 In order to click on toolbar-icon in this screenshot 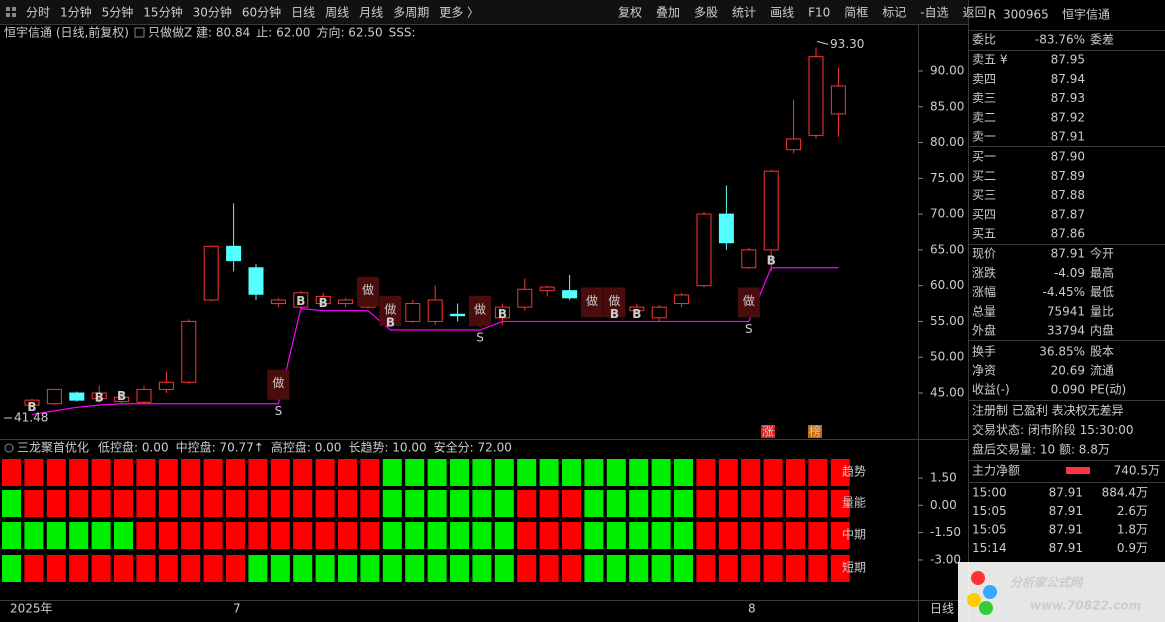, I will do `click(11, 12)`.